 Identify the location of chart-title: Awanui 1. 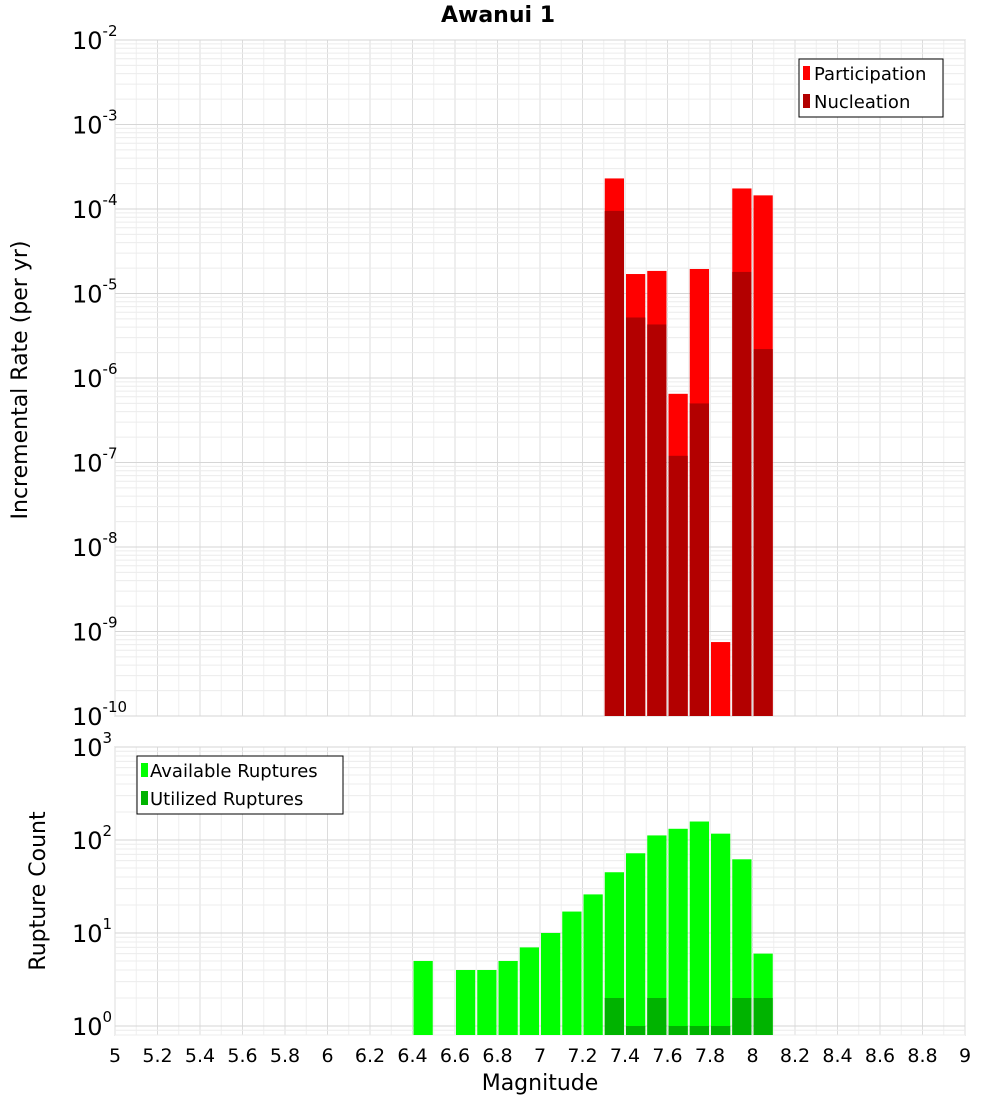
(498, 15).